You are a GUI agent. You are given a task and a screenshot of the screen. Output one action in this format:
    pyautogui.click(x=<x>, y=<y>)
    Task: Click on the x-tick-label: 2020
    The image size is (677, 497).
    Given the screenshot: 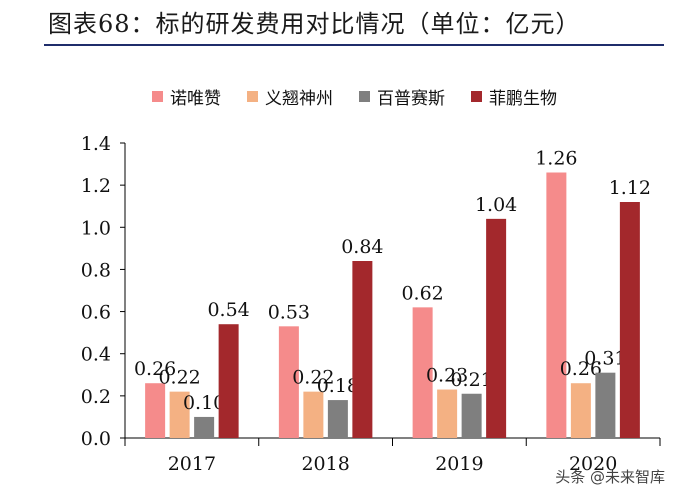 What is the action you would take?
    pyautogui.click(x=593, y=464)
    